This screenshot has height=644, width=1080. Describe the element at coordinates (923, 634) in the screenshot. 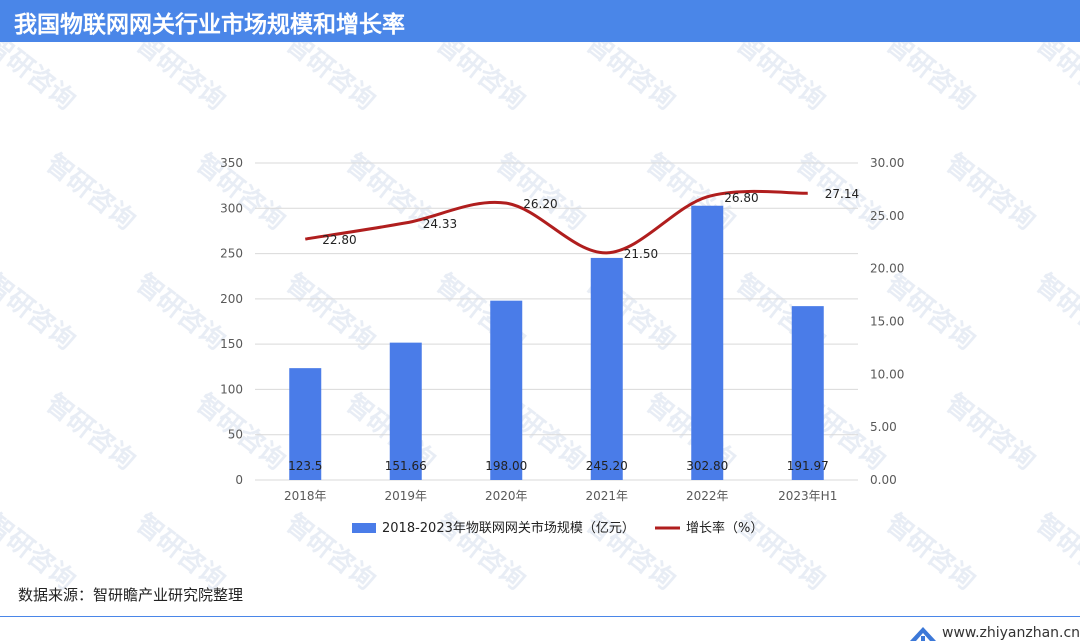

I see `company-logo-icon` at that location.